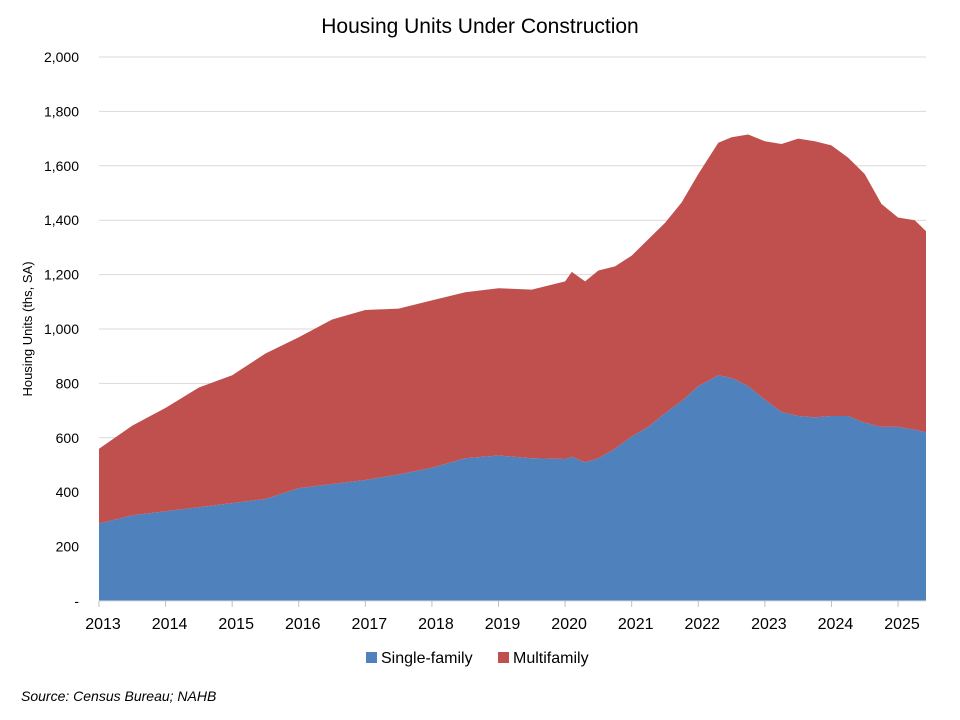 The image size is (960, 720). What do you see at coordinates (427, 658) in the screenshot?
I see `legend-label-single-family: Single-family` at bounding box center [427, 658].